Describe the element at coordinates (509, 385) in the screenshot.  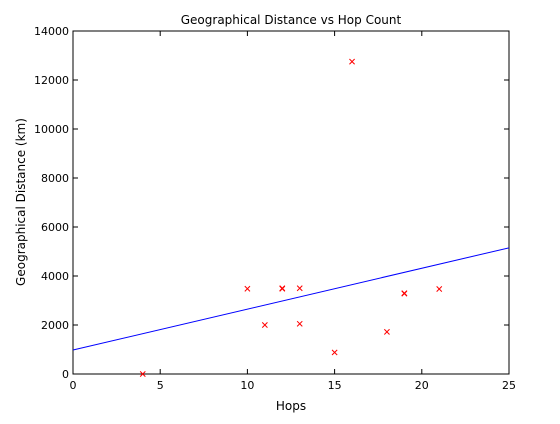
I see `x-tick-label: 25` at that location.